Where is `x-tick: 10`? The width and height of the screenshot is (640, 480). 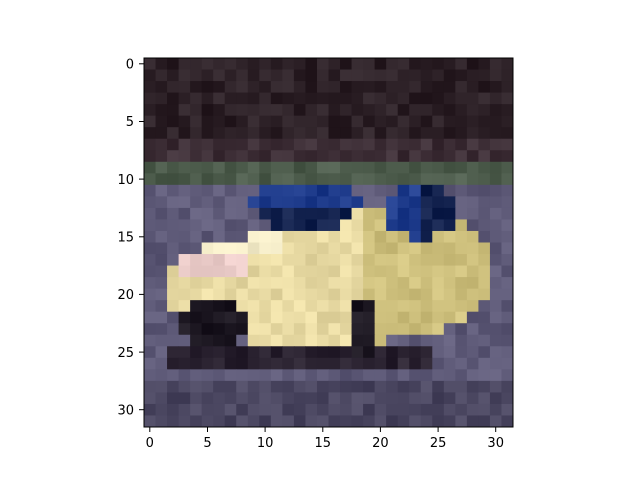
x-tick: 10 is located at coordinates (265, 439).